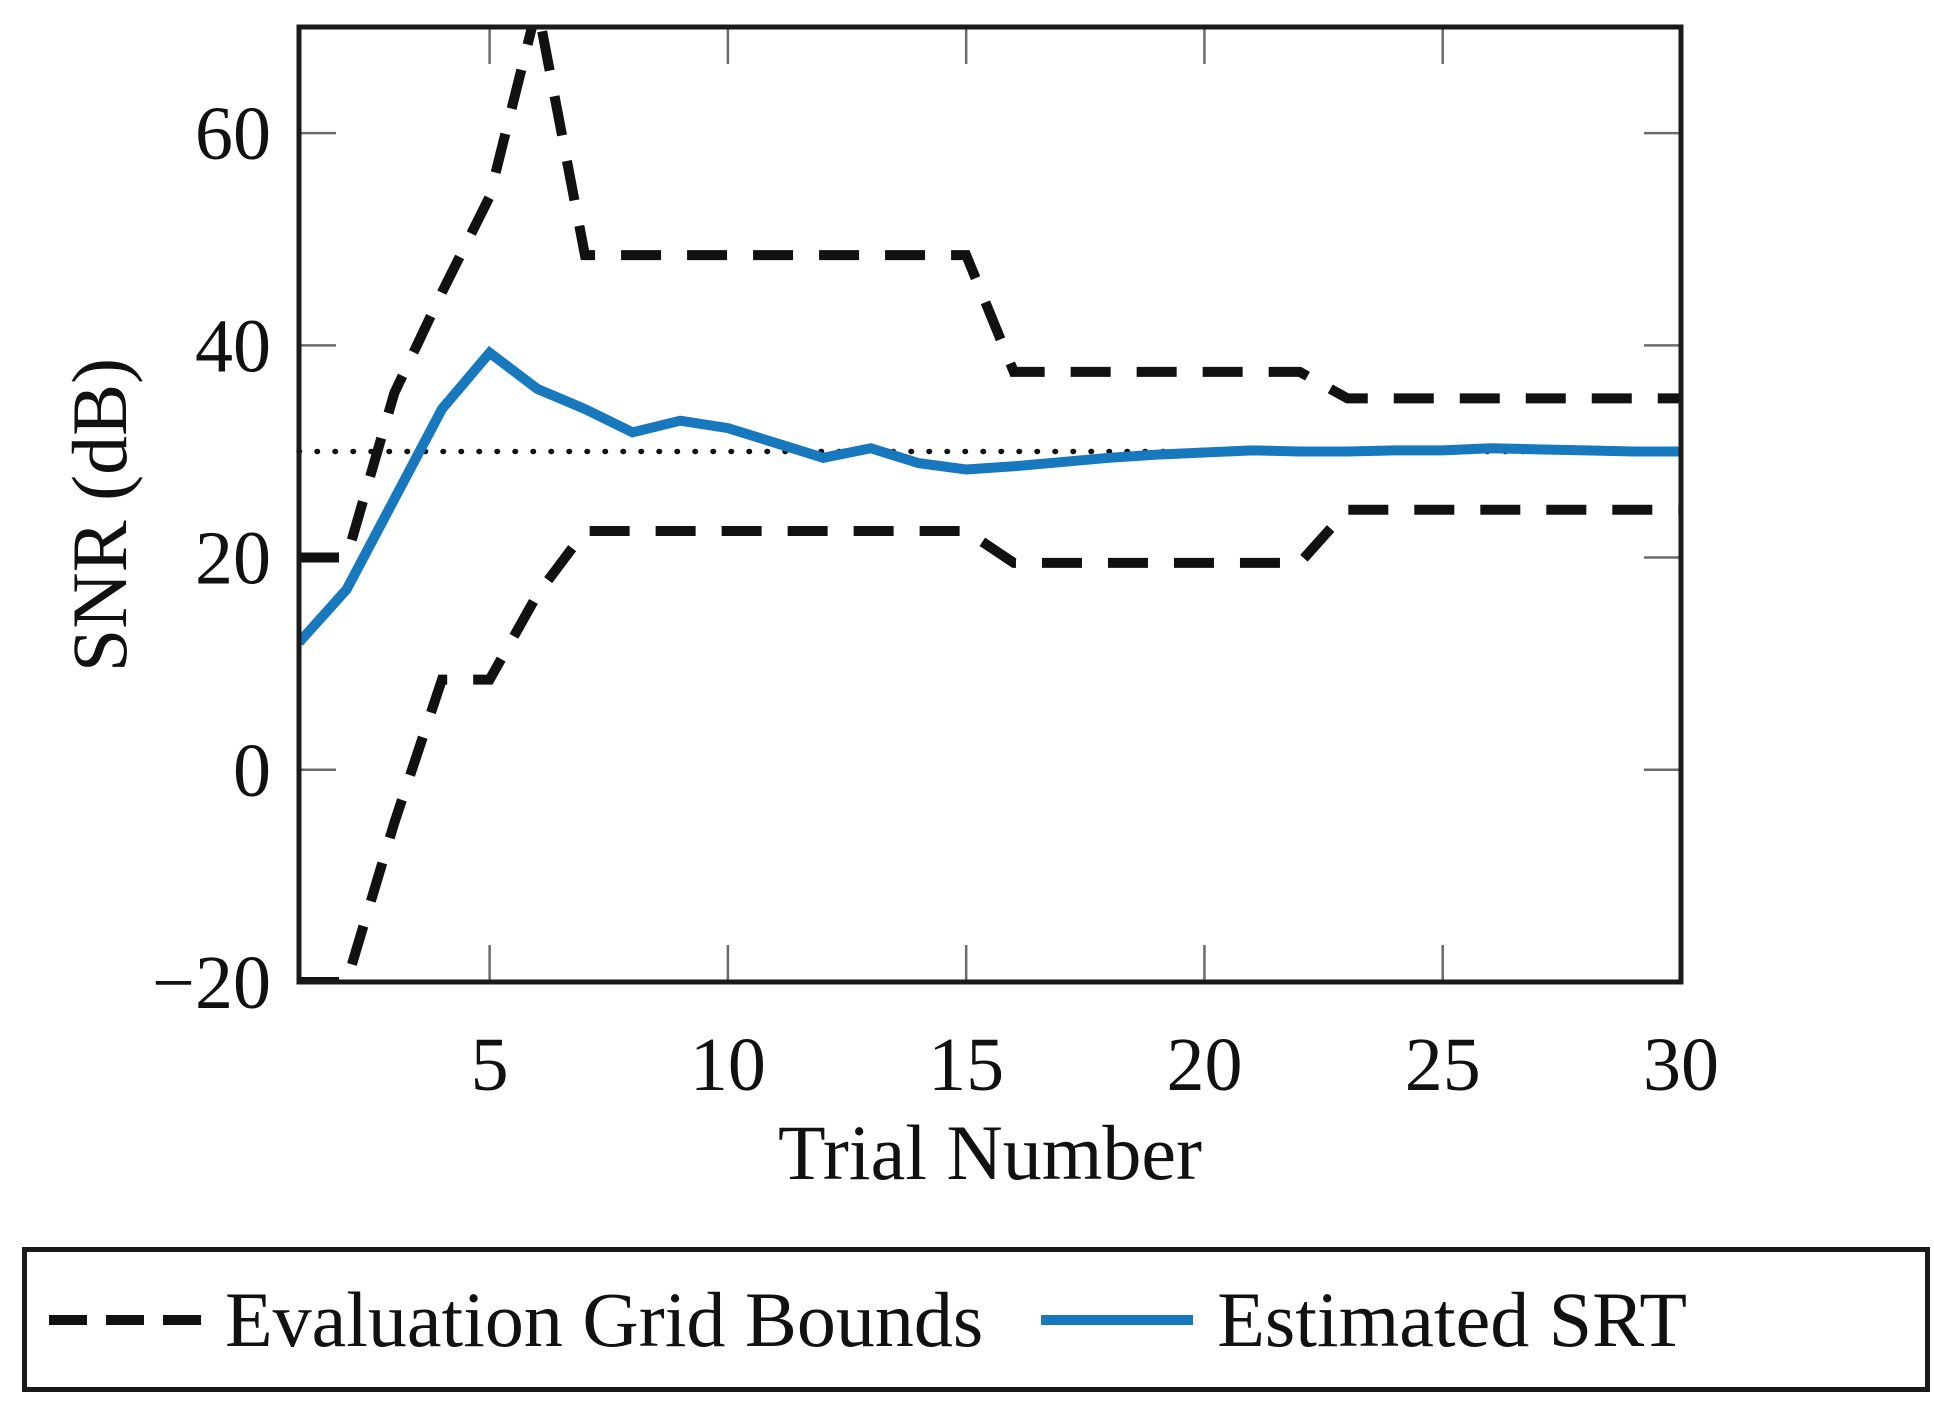 The height and width of the screenshot is (1406, 1934). What do you see at coordinates (233, 134) in the screenshot?
I see `y-tick-label: 60` at bounding box center [233, 134].